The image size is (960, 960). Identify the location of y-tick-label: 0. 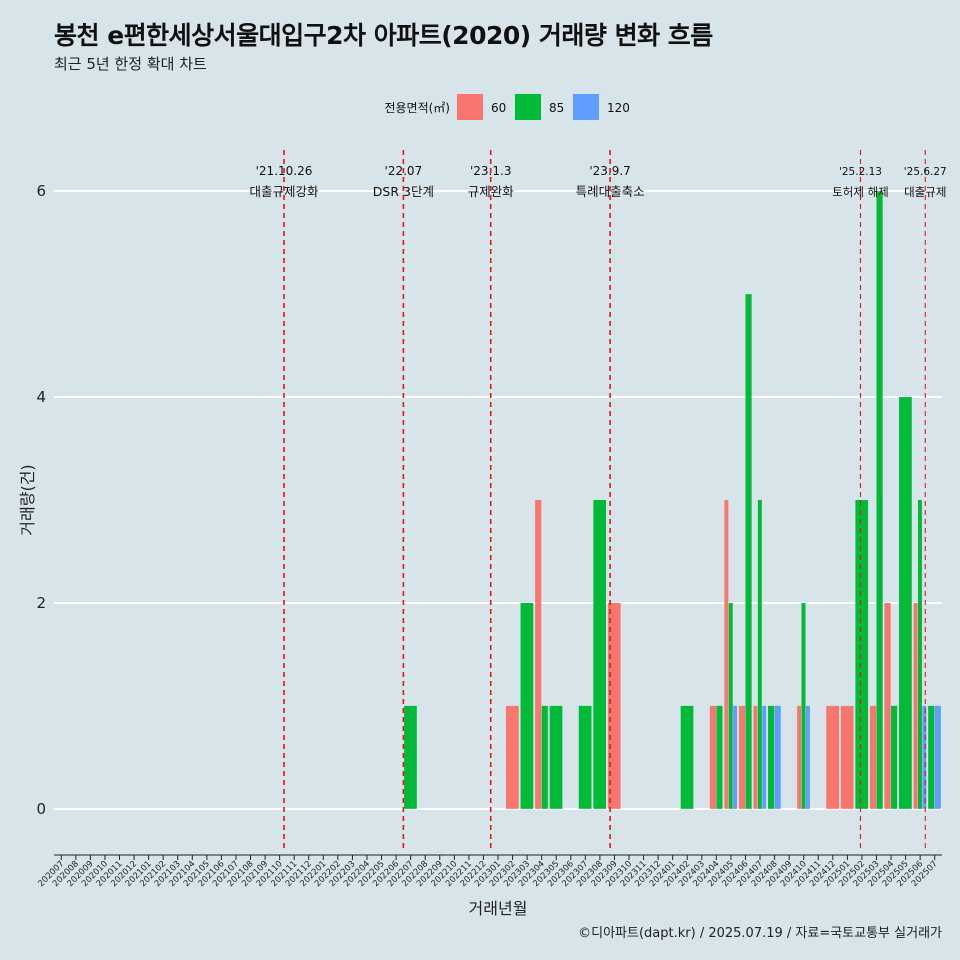
(41, 809).